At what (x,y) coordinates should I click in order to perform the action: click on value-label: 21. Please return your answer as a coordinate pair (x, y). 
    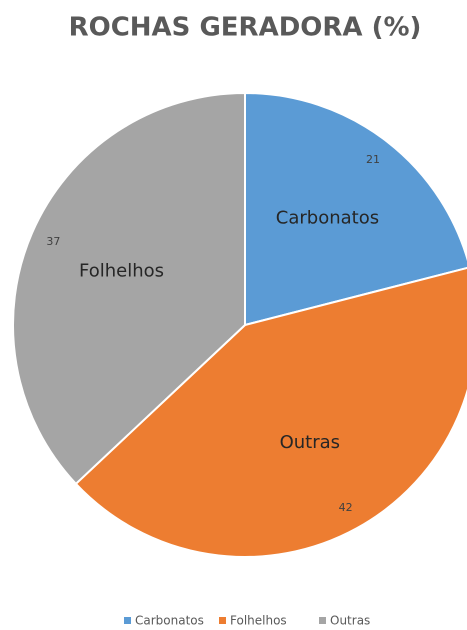
    Looking at the image, I should click on (373, 159).